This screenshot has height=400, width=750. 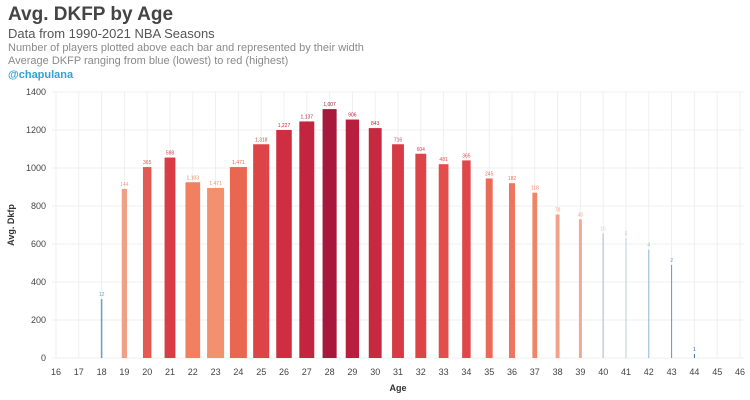 What do you see at coordinates (170, 154) in the screenshot?
I see `count-label-age-21: 598` at bounding box center [170, 154].